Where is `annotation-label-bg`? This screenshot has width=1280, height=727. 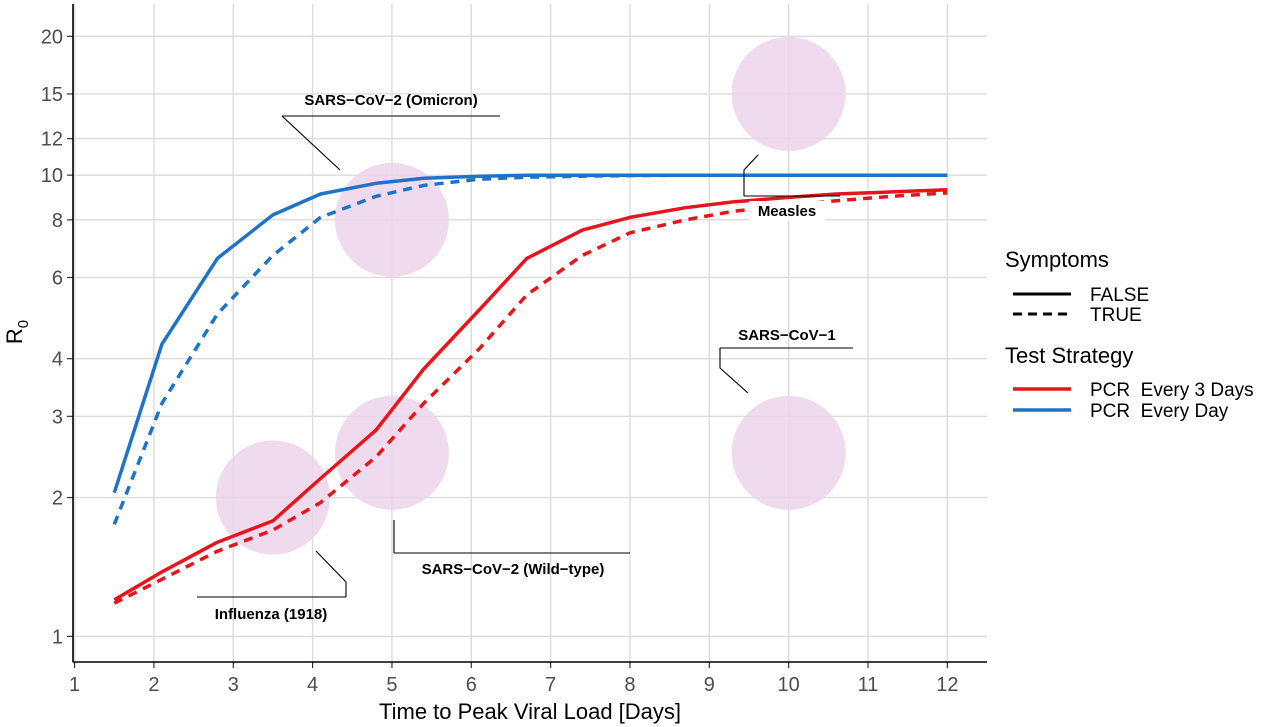
annotation-label-bg is located at coordinates (787, 211).